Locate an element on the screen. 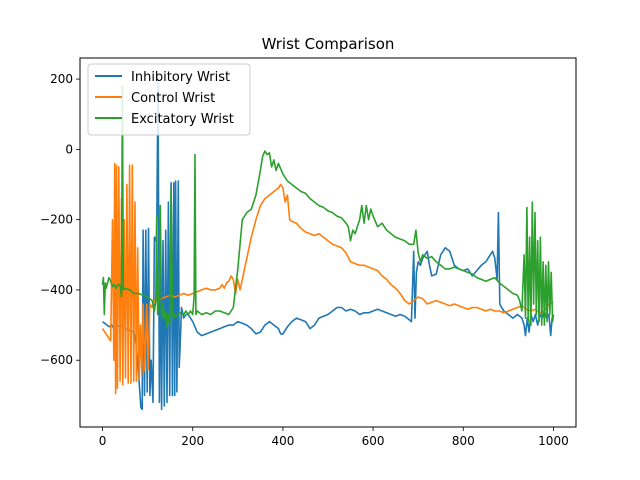 This screenshot has width=640, height=480. y-tick-label: −200 is located at coordinates (56, 220).